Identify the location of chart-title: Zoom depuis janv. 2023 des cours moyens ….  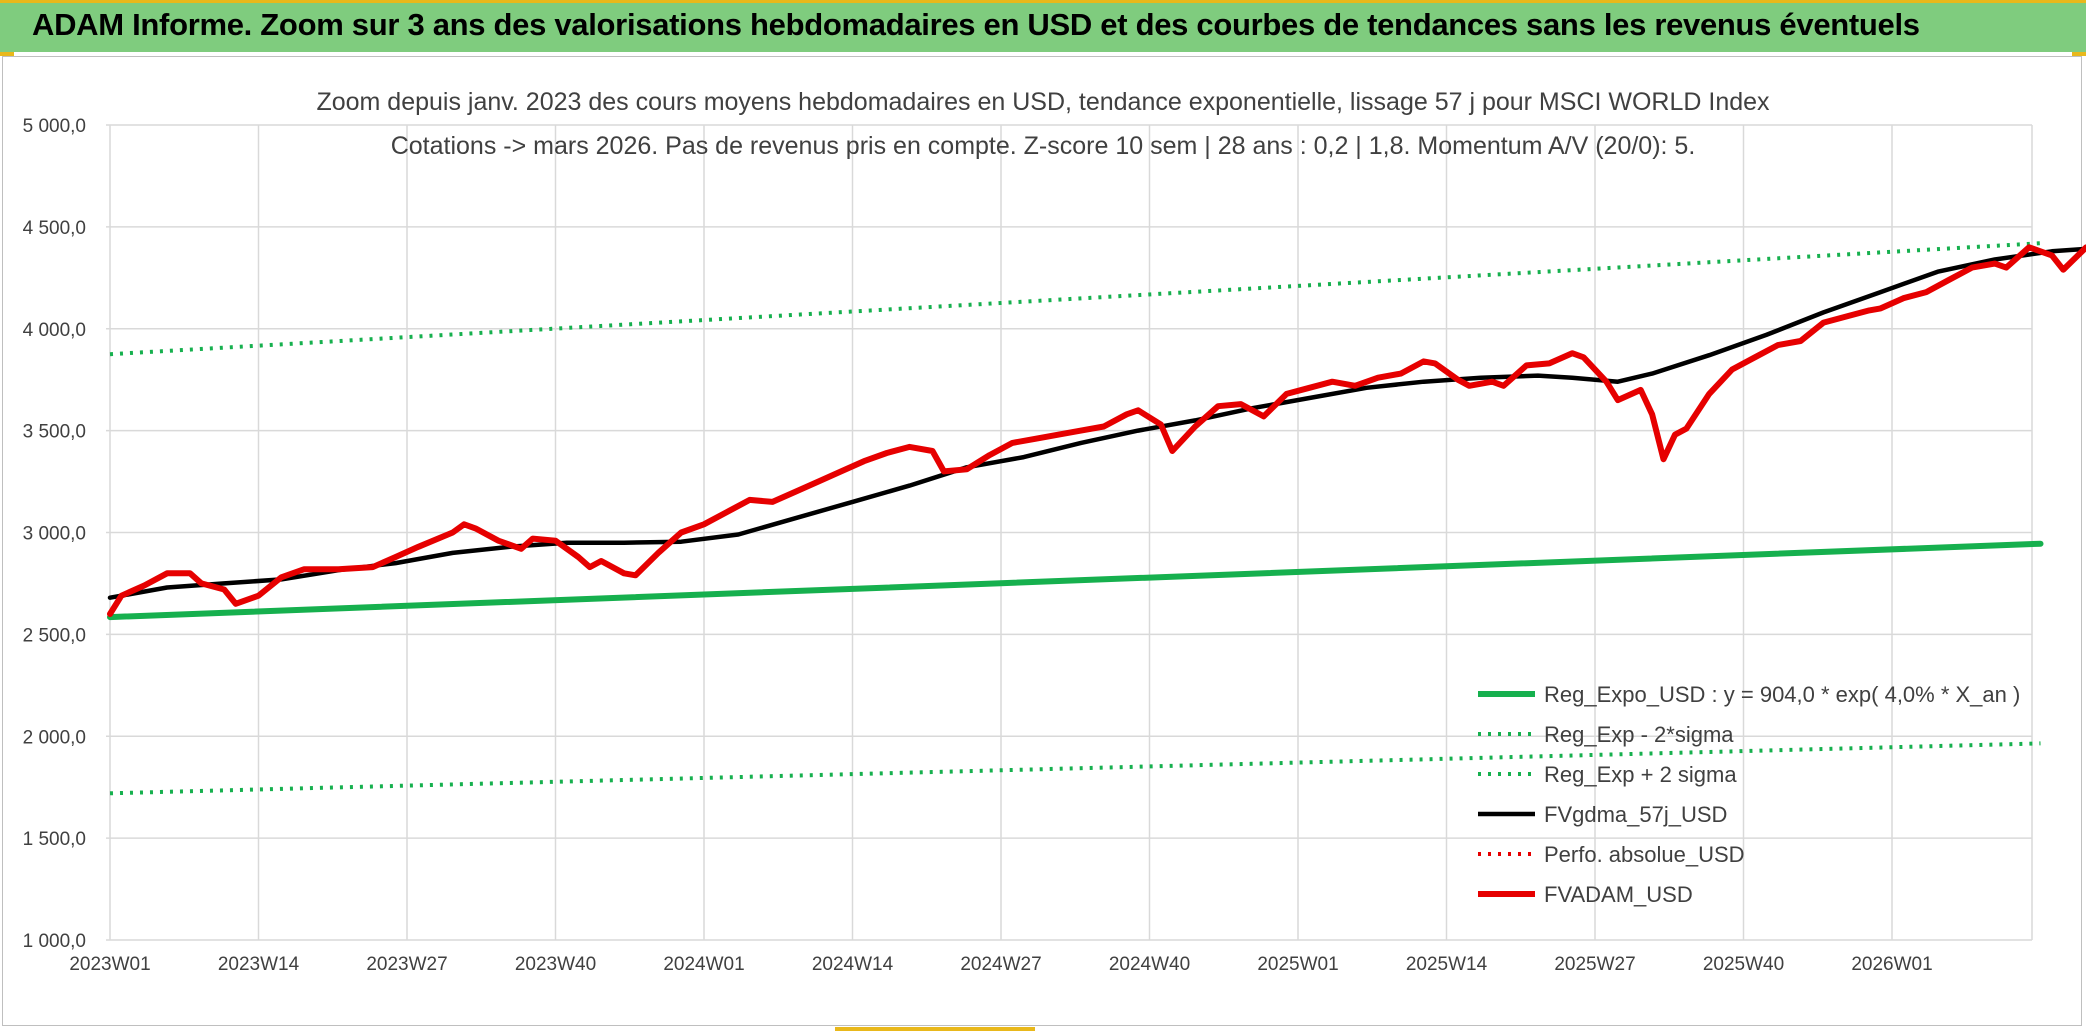
(1043, 102).